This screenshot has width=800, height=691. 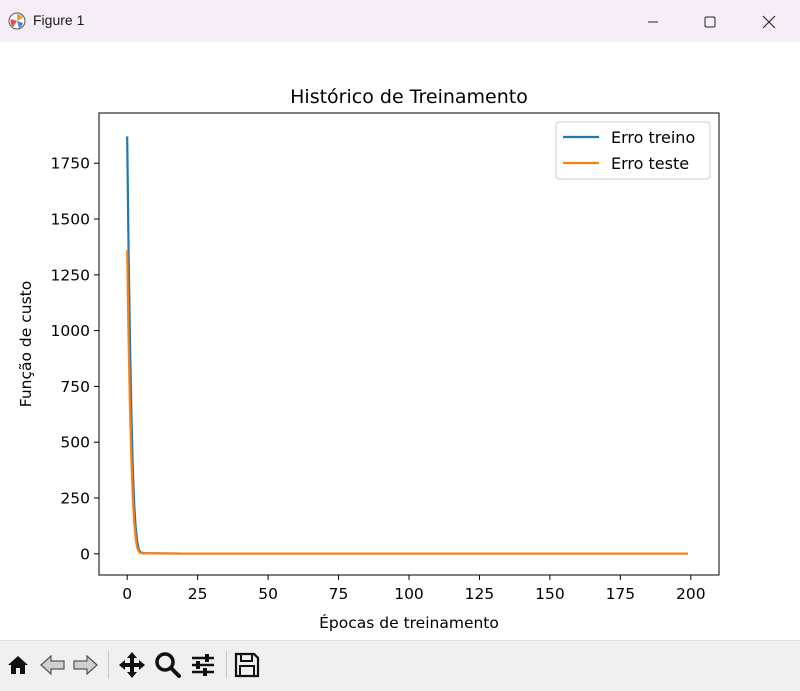 I want to click on x-tick-label: 175, so click(x=621, y=594).